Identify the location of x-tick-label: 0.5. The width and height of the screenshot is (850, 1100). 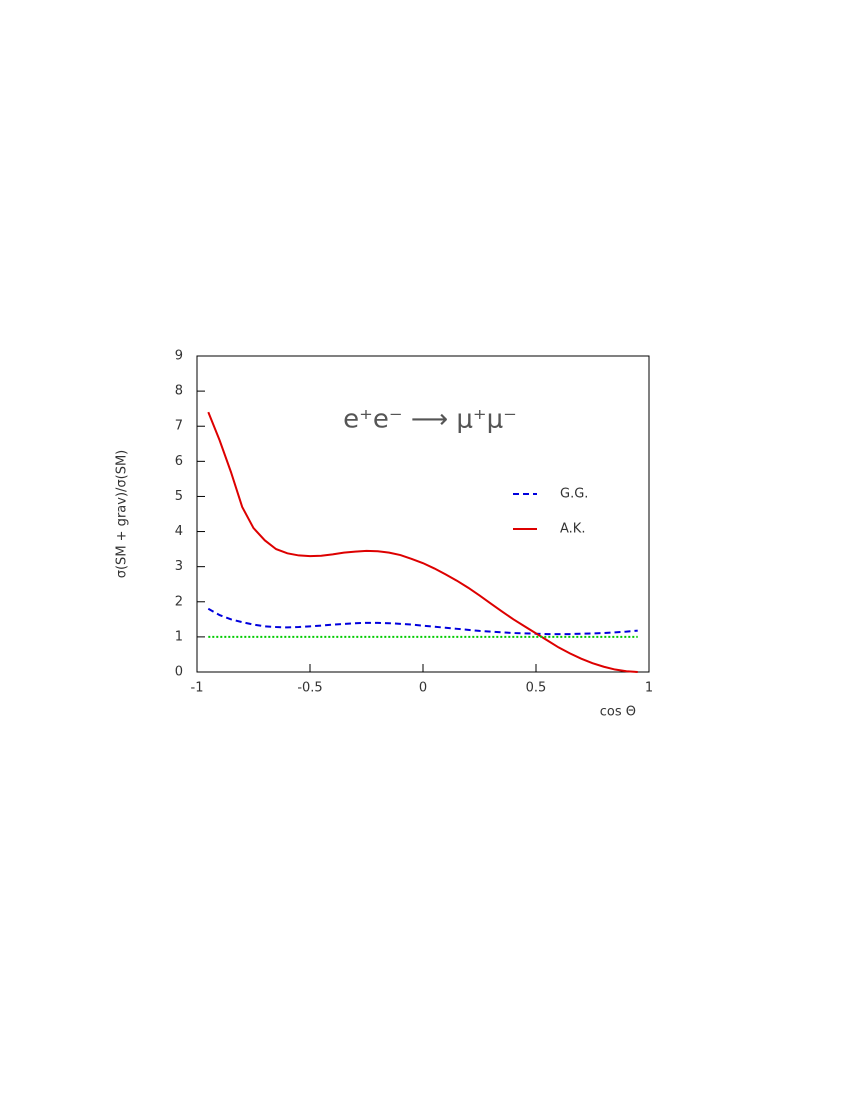
(536, 688).